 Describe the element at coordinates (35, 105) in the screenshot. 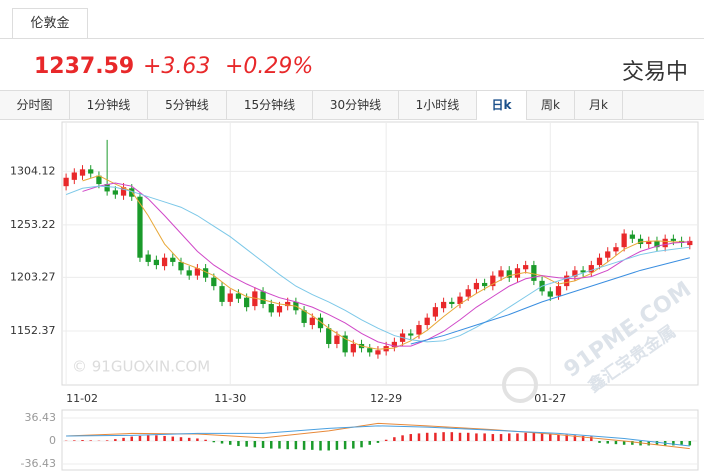

I see `period-tab: 分时图` at that location.